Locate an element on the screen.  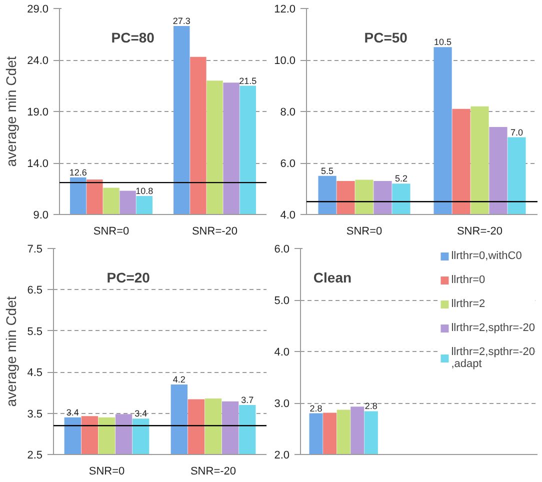
data-label: 5.2 is located at coordinates (401, 179).